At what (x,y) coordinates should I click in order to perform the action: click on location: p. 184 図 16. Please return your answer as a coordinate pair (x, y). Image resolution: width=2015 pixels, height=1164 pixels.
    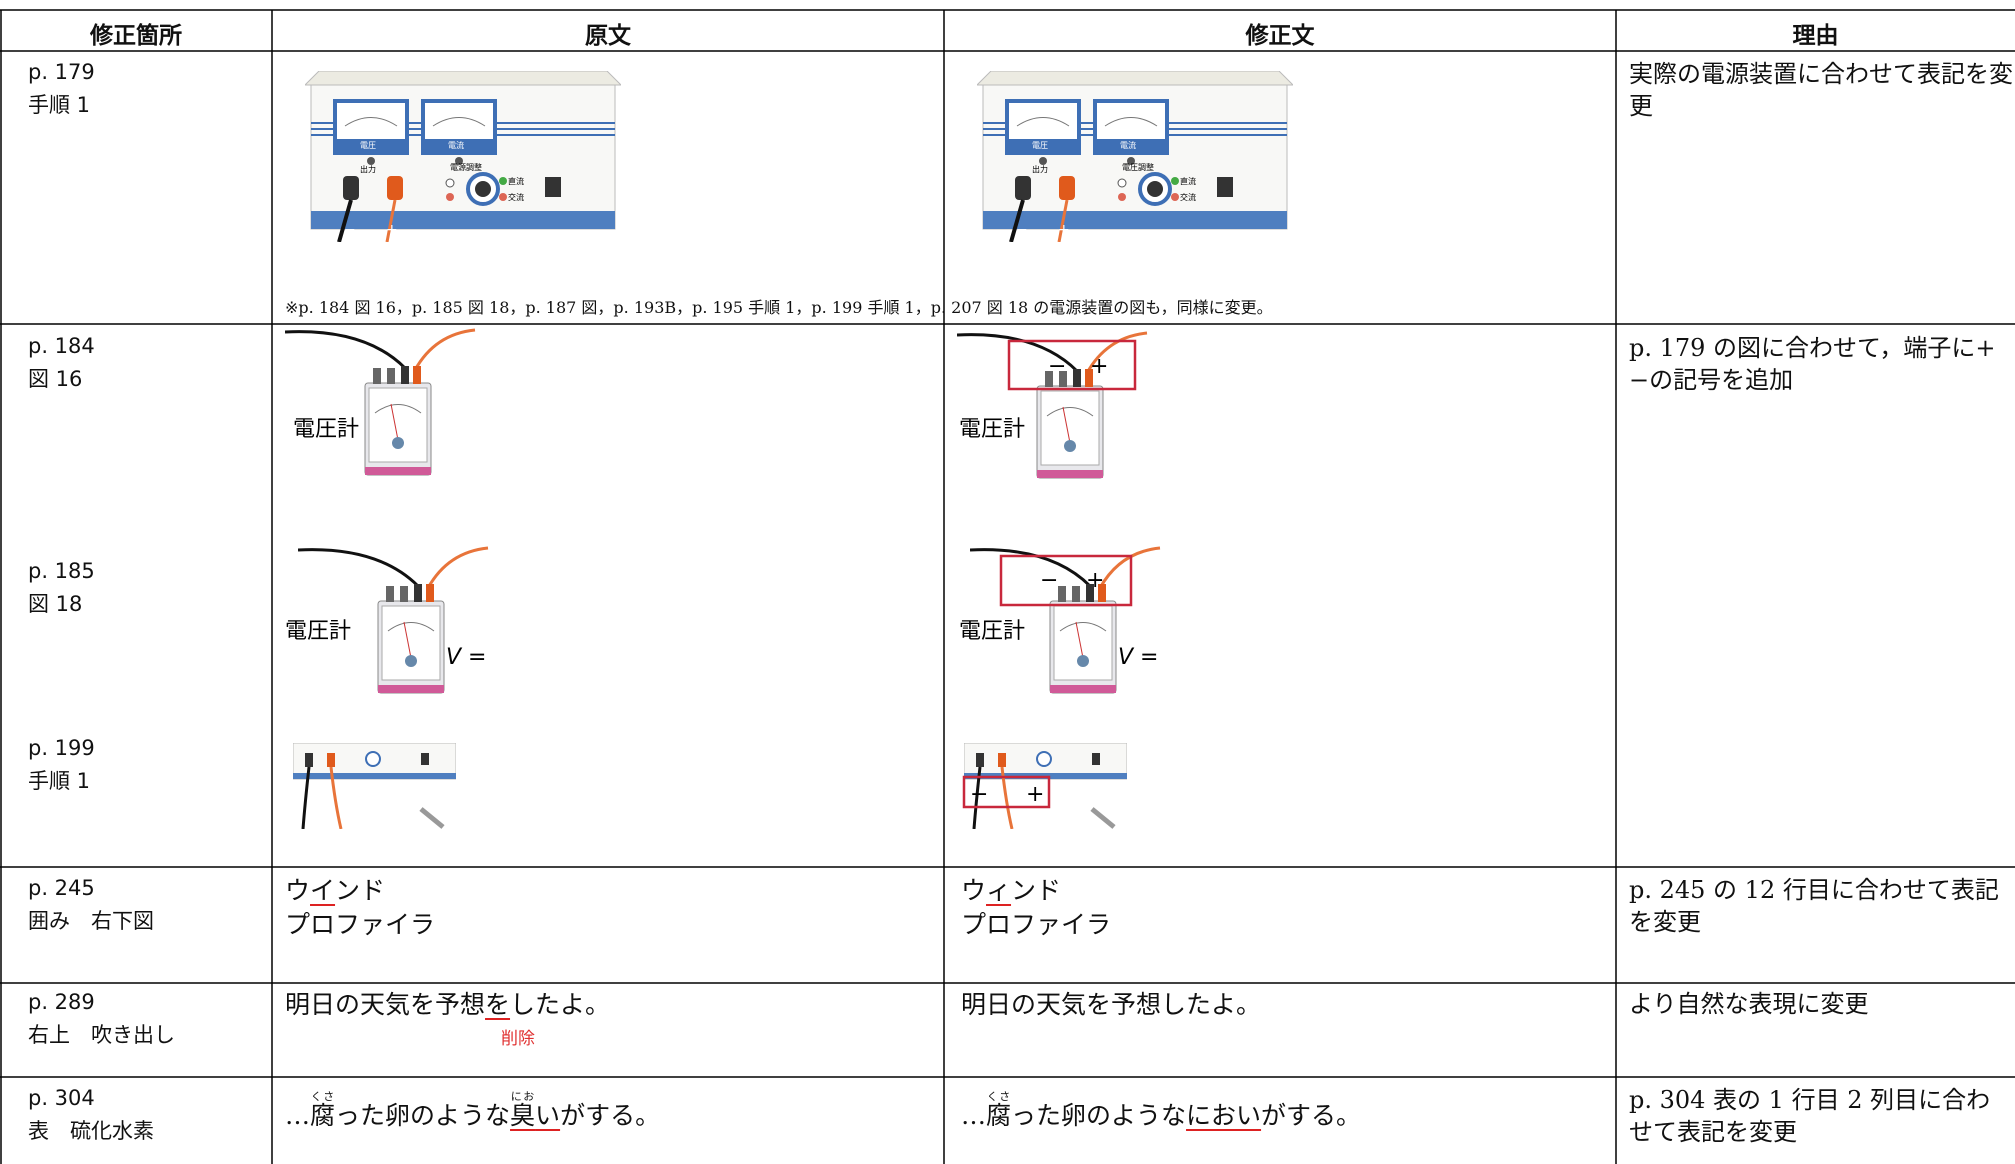
    Looking at the image, I should click on (61, 362).